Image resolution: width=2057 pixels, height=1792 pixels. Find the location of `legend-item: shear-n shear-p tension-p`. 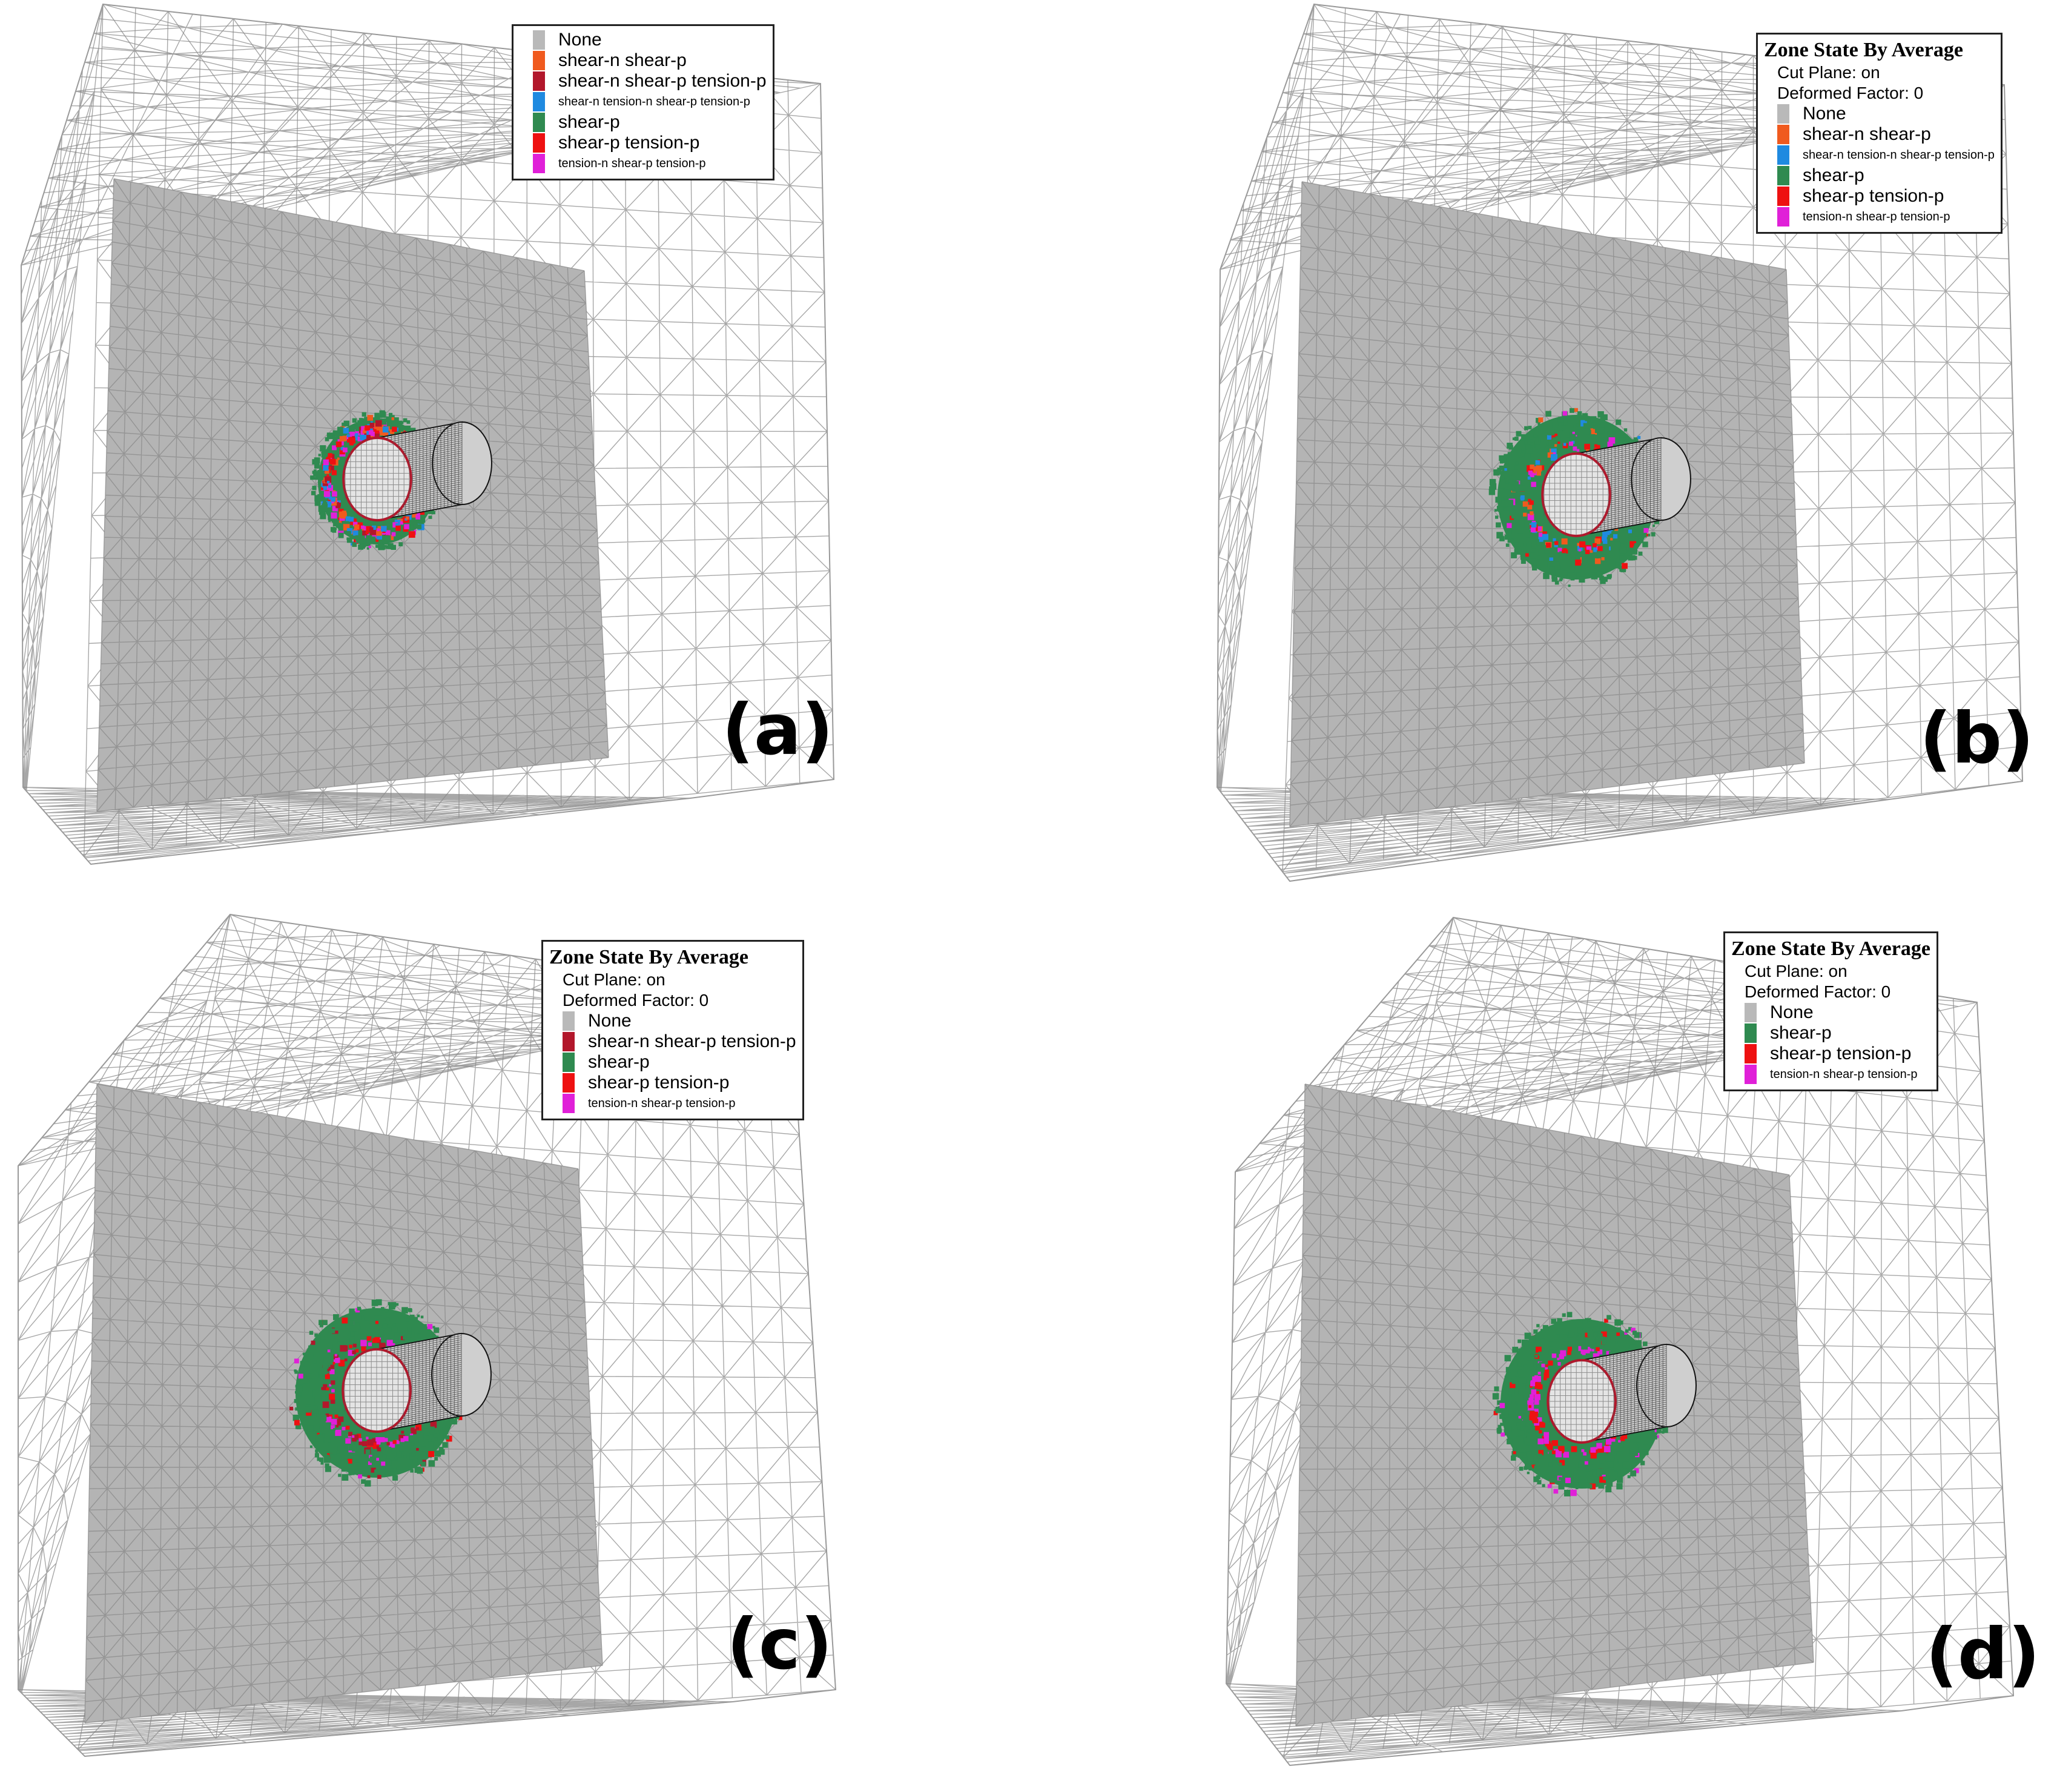

legend-item: shear-n shear-p tension-p is located at coordinates (679, 1041).